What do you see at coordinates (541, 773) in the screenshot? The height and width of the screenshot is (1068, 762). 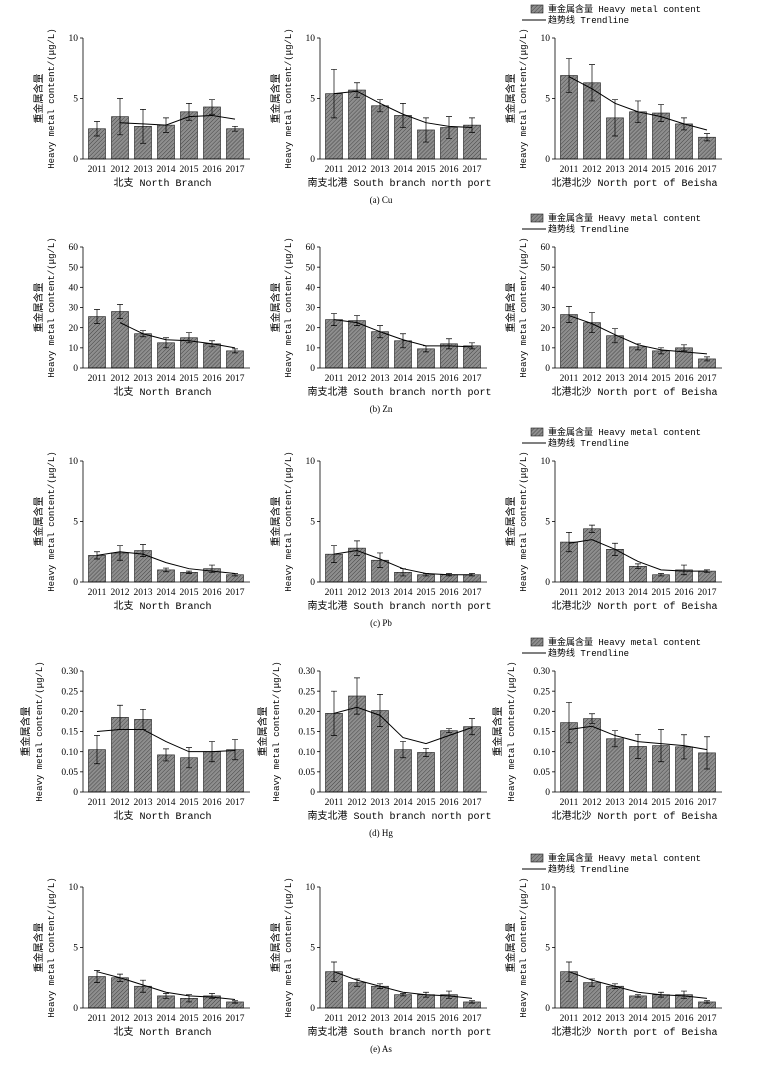 I see `y-tick-label: 0.05` at bounding box center [541, 773].